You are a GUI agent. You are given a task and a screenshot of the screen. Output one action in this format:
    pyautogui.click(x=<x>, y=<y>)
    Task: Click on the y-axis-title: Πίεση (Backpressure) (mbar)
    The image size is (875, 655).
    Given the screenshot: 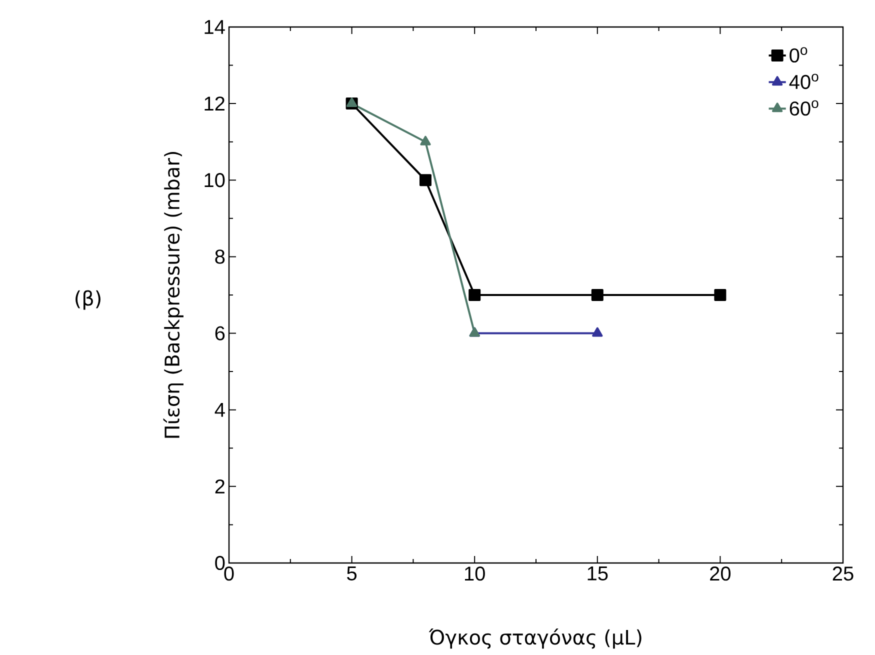 What is the action you would take?
    pyautogui.click(x=173, y=295)
    